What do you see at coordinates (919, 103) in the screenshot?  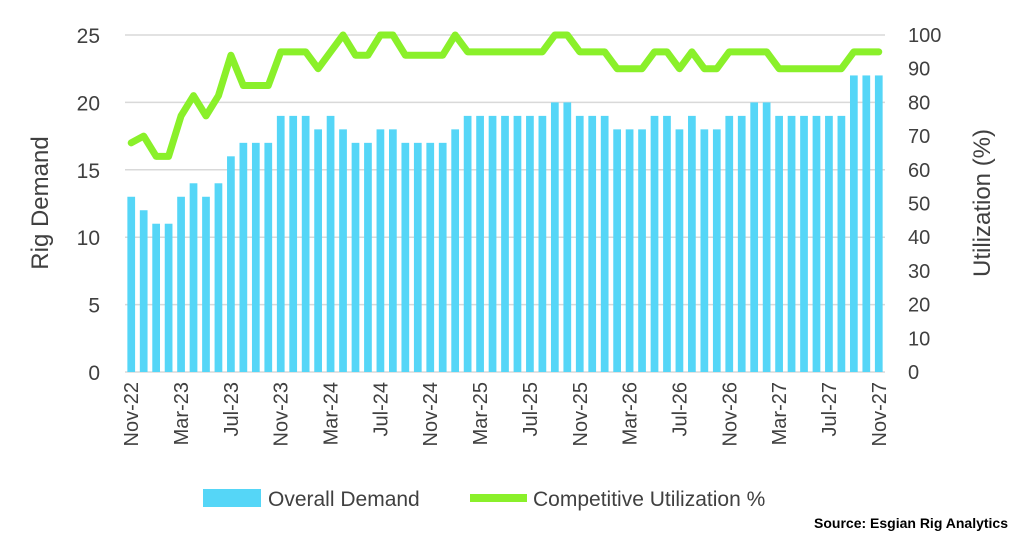 I see `y2-tick-label: 80` at bounding box center [919, 103].